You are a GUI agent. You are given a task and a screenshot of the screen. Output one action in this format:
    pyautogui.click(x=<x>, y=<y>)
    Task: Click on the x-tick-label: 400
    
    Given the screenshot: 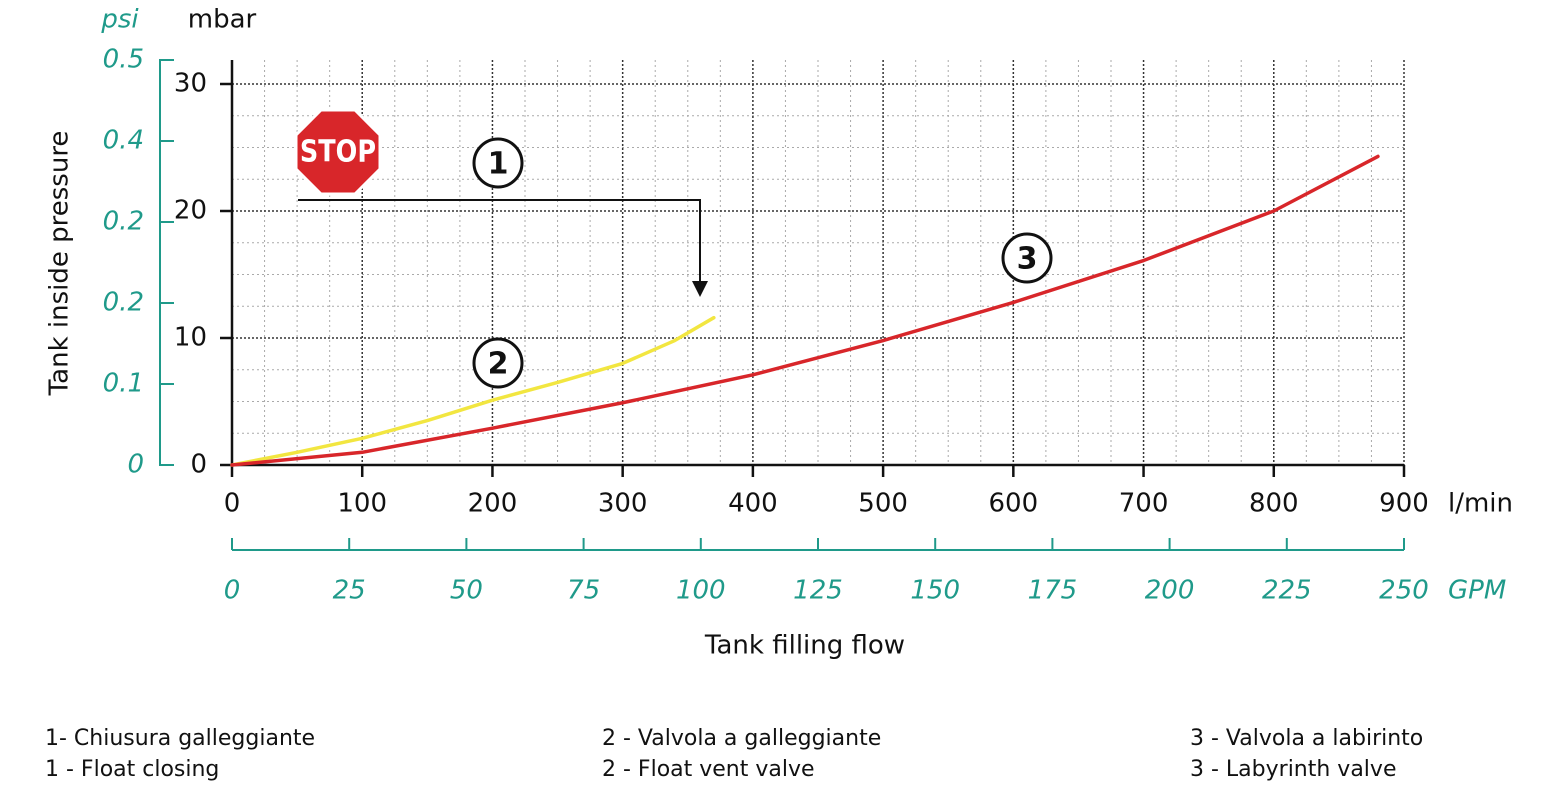 What is the action you would take?
    pyautogui.click(x=753, y=504)
    